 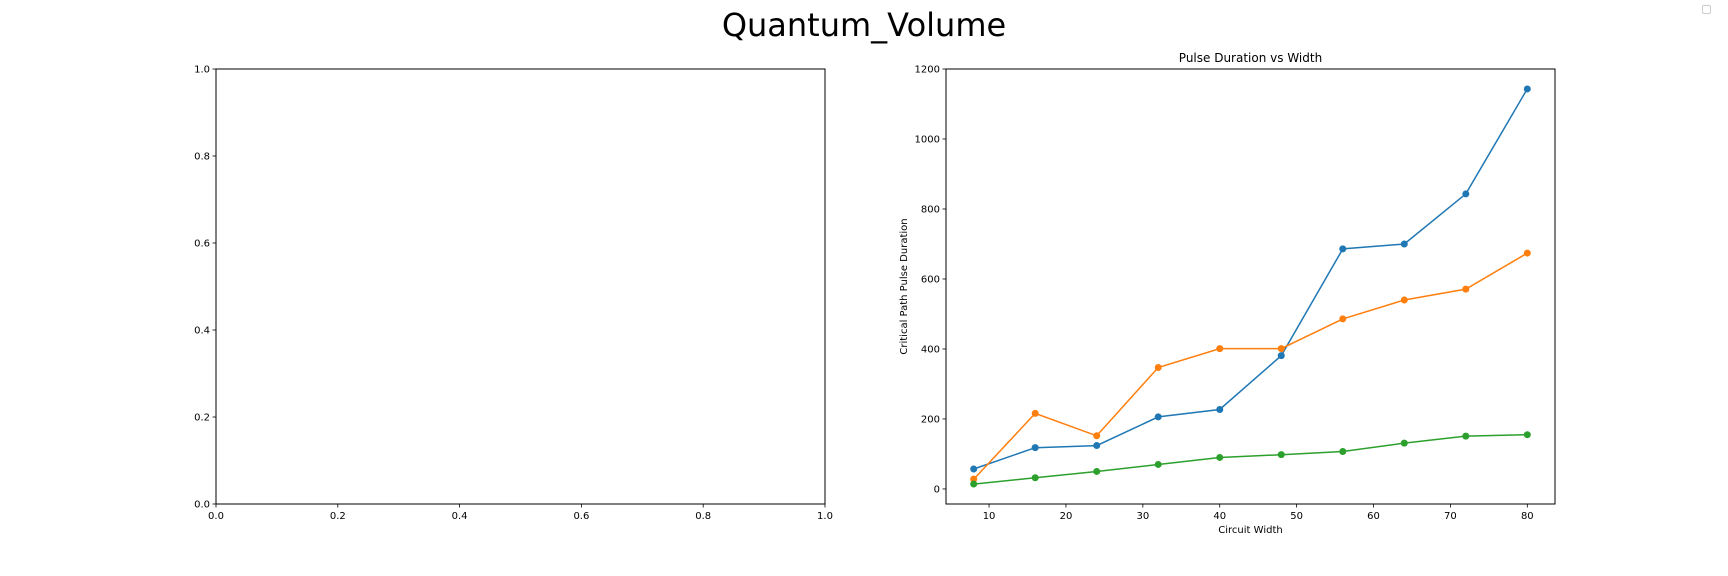 I want to click on x-tick-label: 40, so click(x=1219, y=516).